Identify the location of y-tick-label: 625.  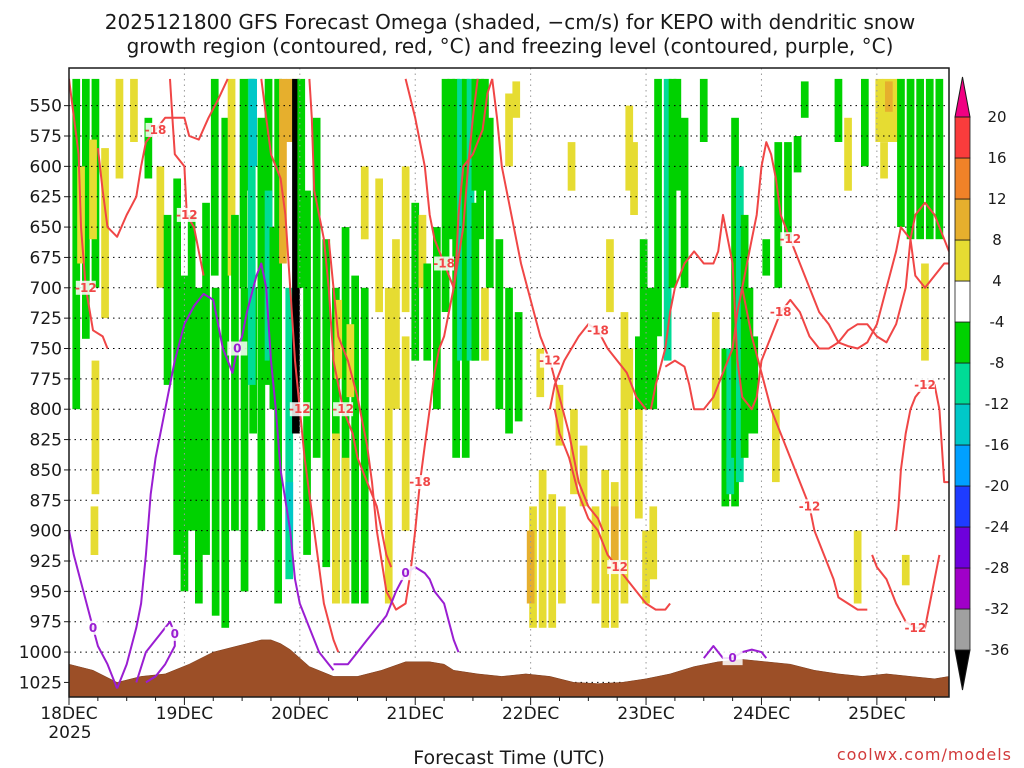
(46, 198).